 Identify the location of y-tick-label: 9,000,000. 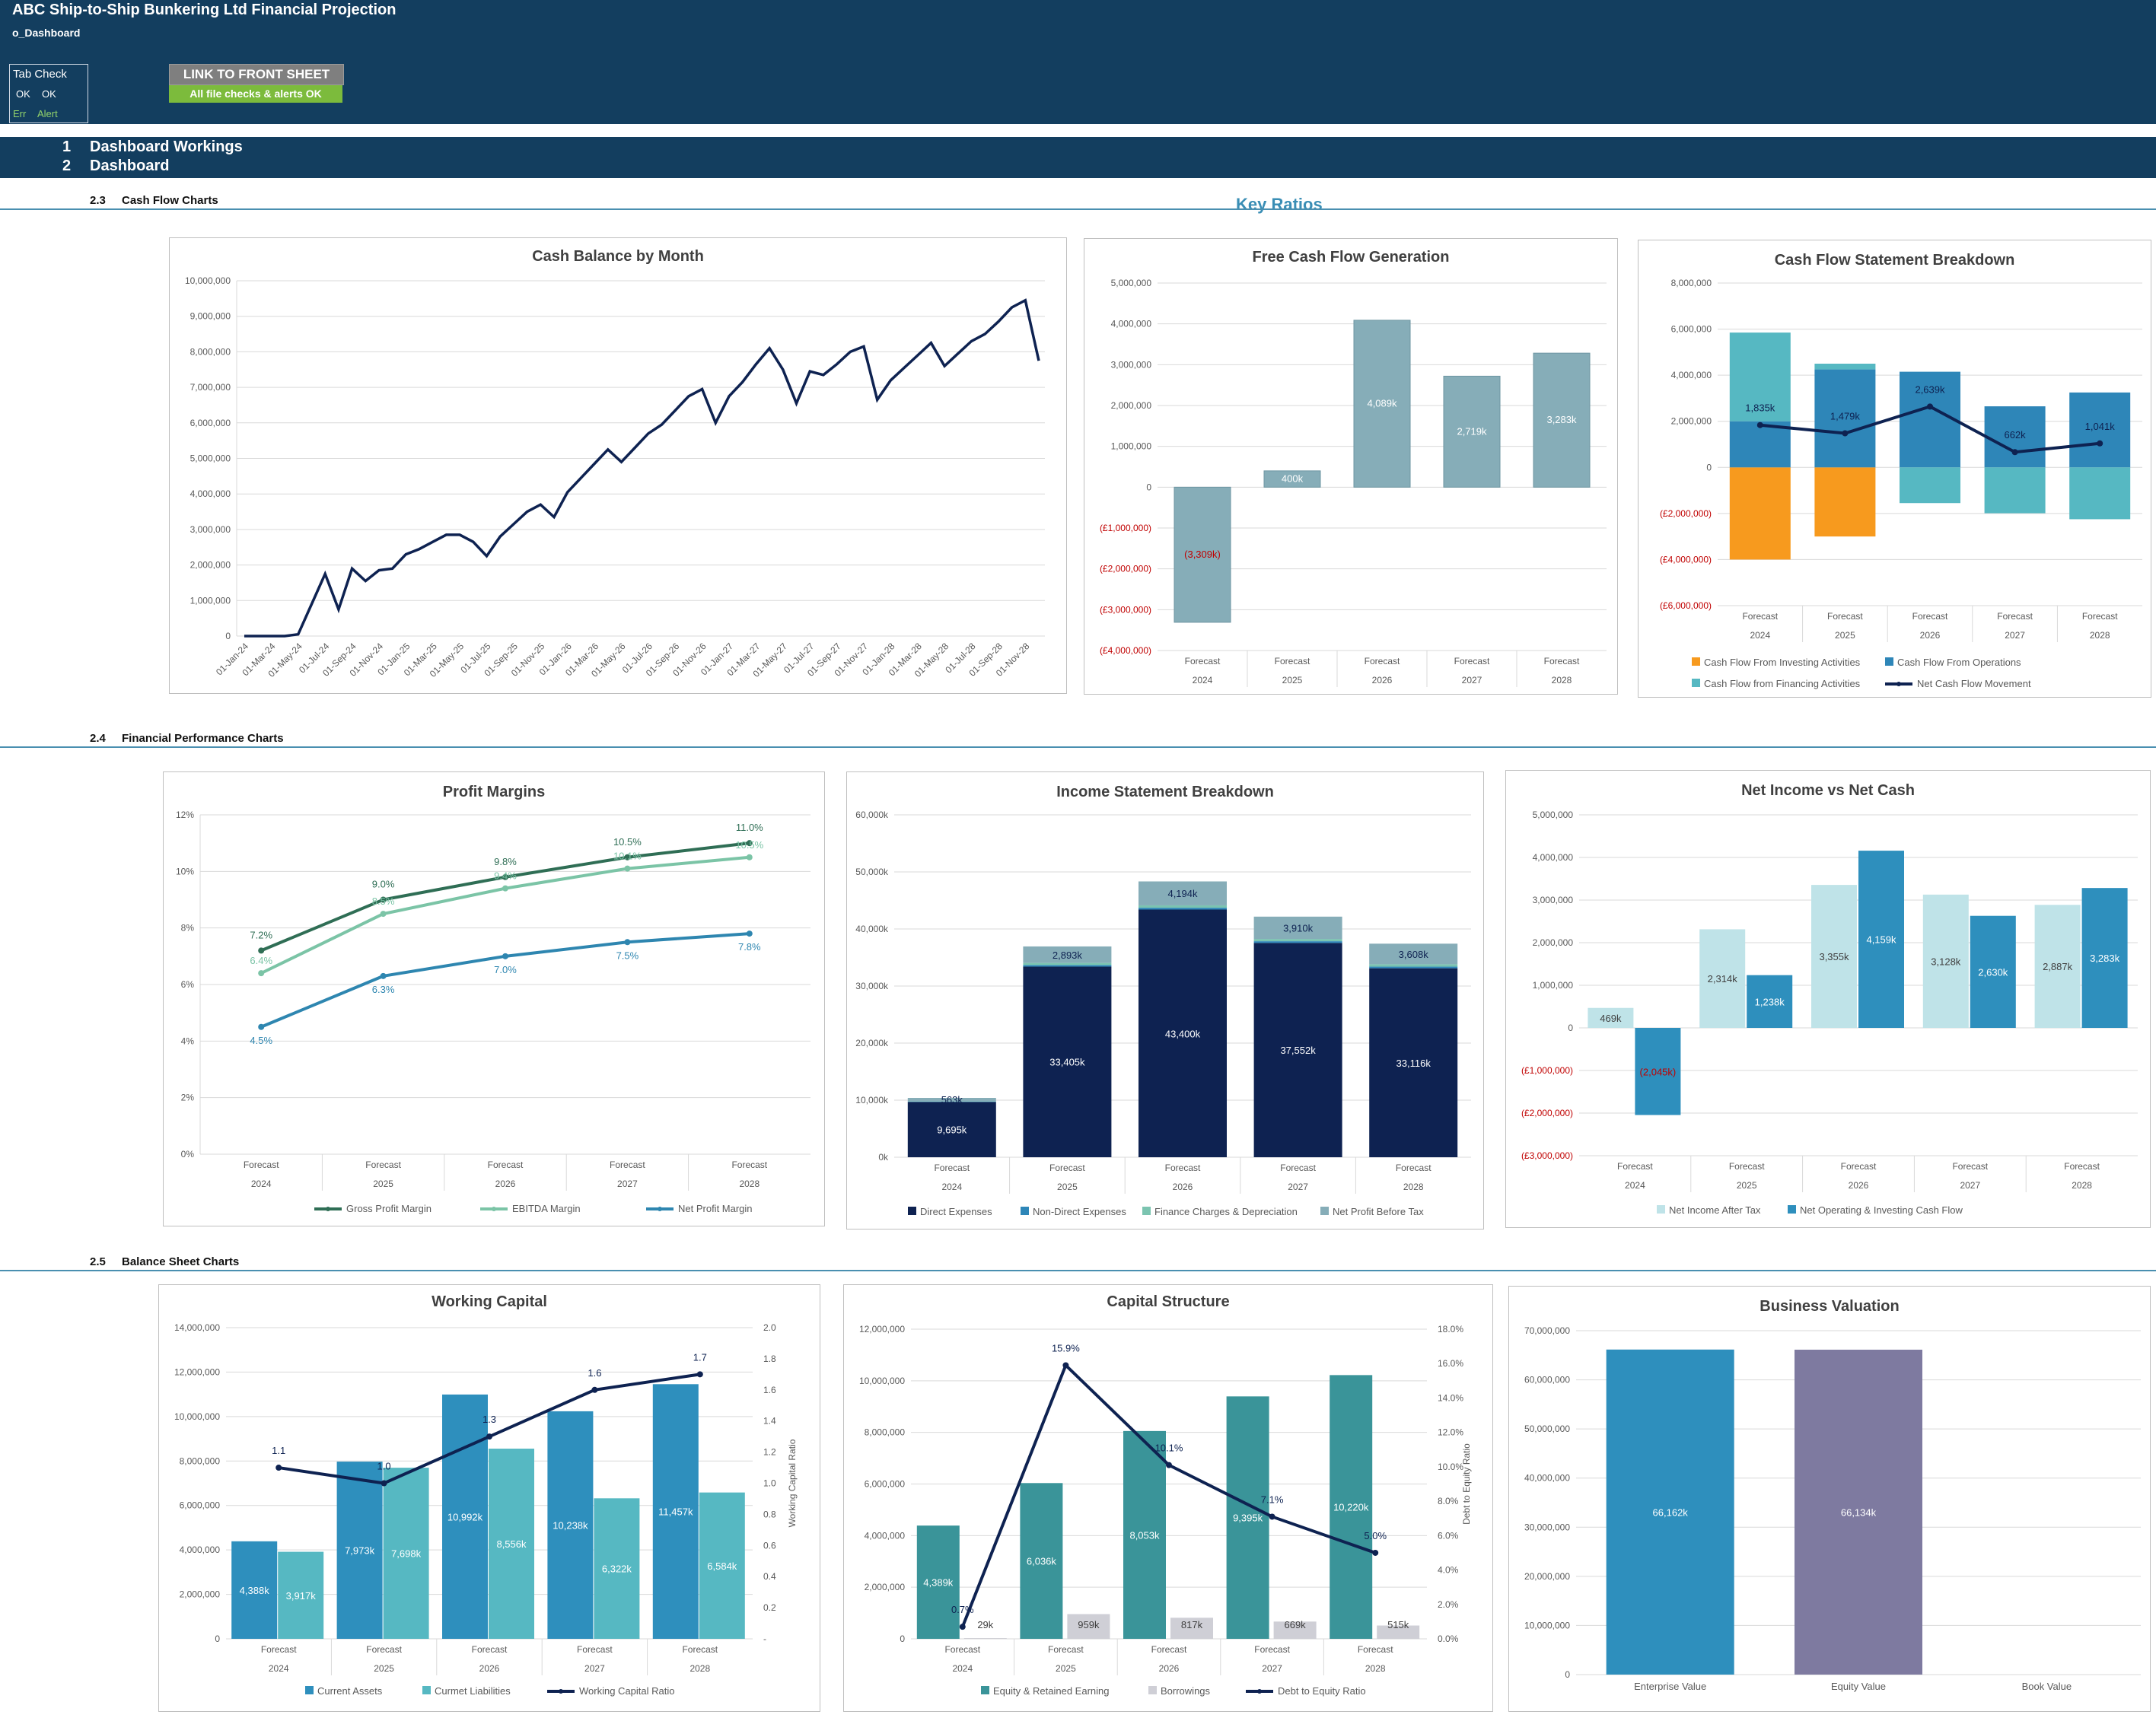
(210, 316).